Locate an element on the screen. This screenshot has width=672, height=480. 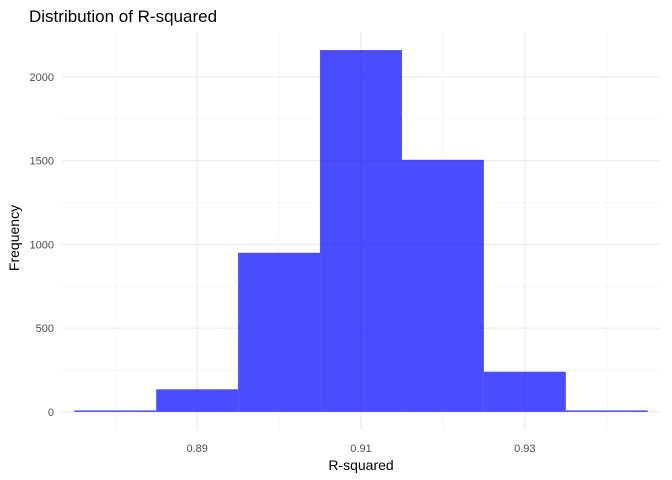
y-axis-title: Frequency is located at coordinates (14, 238).